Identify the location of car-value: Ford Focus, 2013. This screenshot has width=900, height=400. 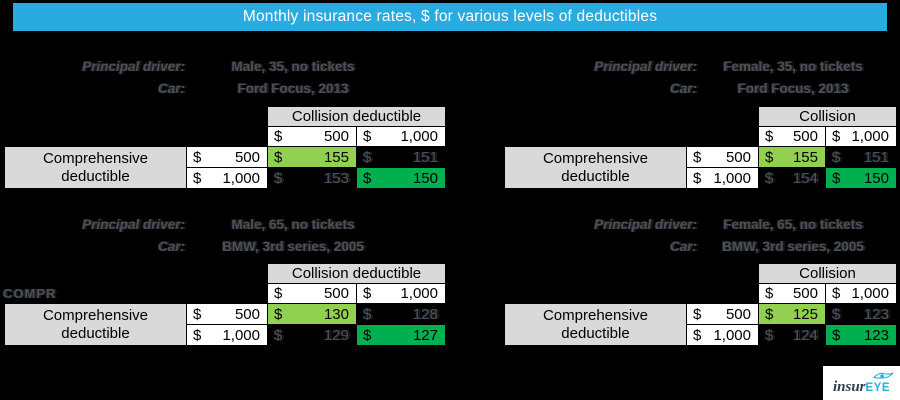
(293, 88).